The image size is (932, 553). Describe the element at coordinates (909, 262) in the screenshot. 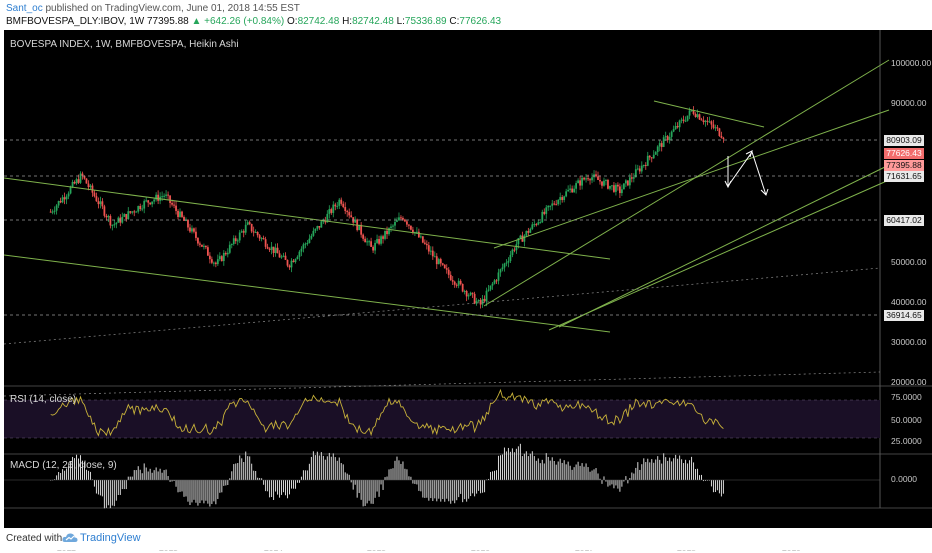

I see `y-tick-50000: 50000.00` at that location.